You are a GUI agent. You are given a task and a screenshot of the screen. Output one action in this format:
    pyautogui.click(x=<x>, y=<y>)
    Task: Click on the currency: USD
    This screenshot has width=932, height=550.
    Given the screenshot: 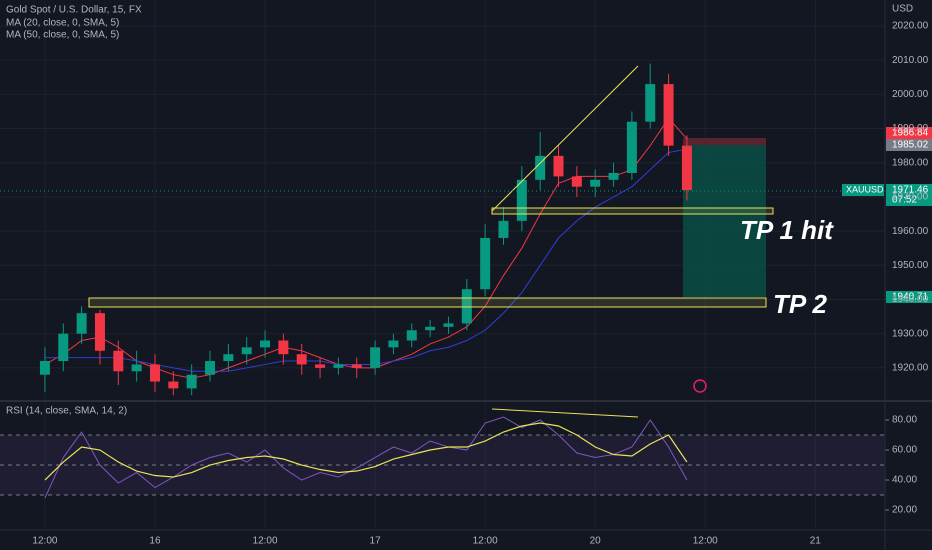 What is the action you would take?
    pyautogui.click(x=902, y=9)
    